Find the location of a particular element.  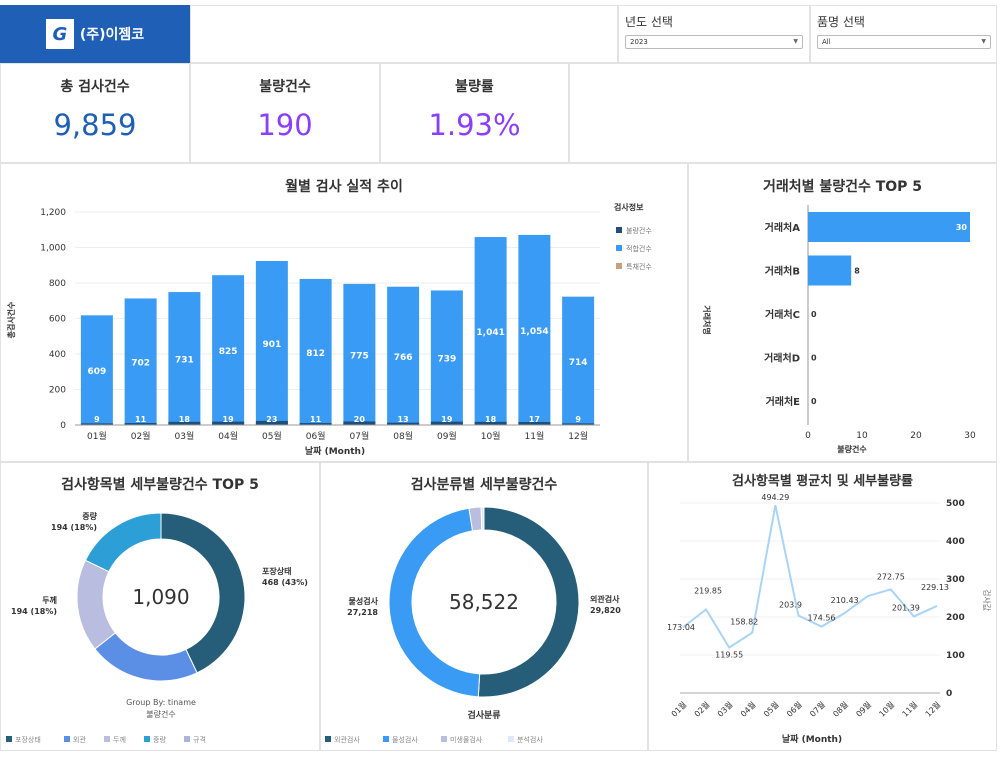

data-label: 229.13 is located at coordinates (935, 587).